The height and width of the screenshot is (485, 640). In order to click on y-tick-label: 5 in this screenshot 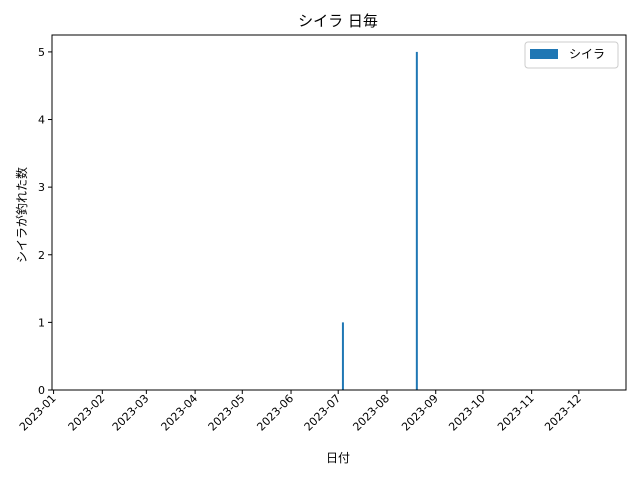, I will do `click(41, 52)`.